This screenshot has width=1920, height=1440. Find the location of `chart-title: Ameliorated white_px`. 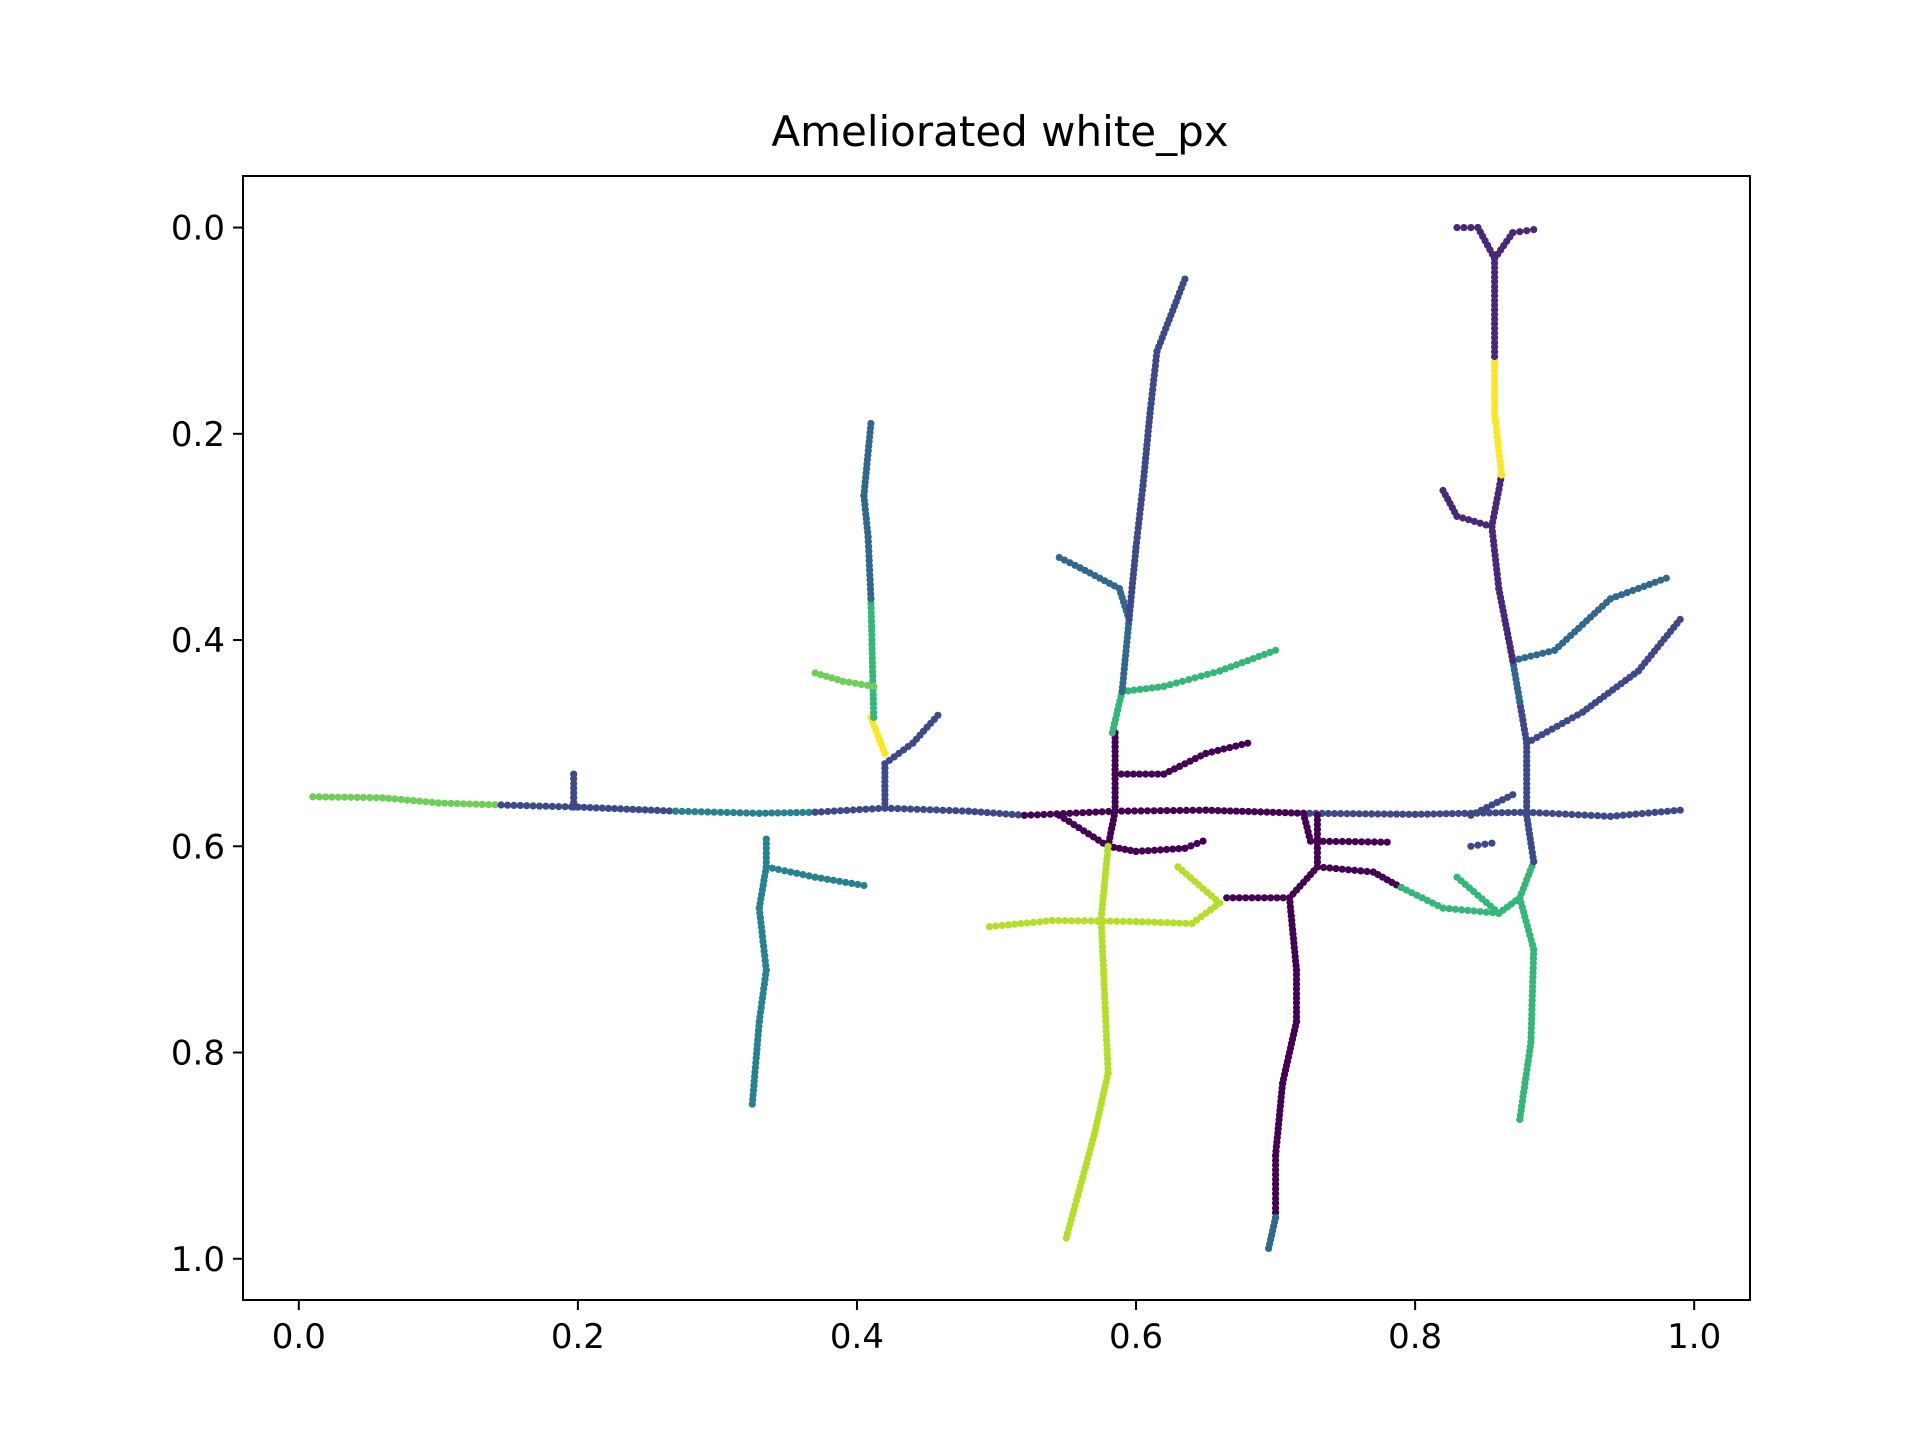

chart-title: Ameliorated white_px is located at coordinates (999, 131).